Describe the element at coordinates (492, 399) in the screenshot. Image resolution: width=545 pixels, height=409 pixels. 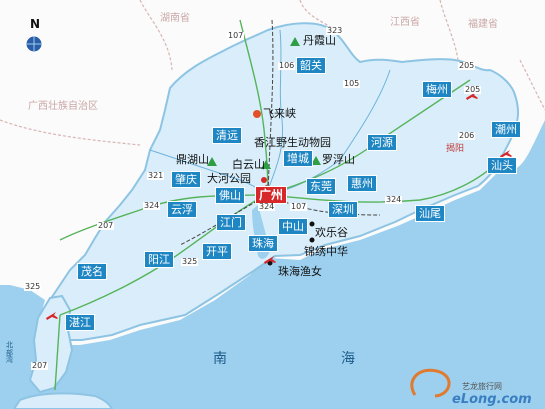
I see `watermark-brand: eLong.com` at that location.